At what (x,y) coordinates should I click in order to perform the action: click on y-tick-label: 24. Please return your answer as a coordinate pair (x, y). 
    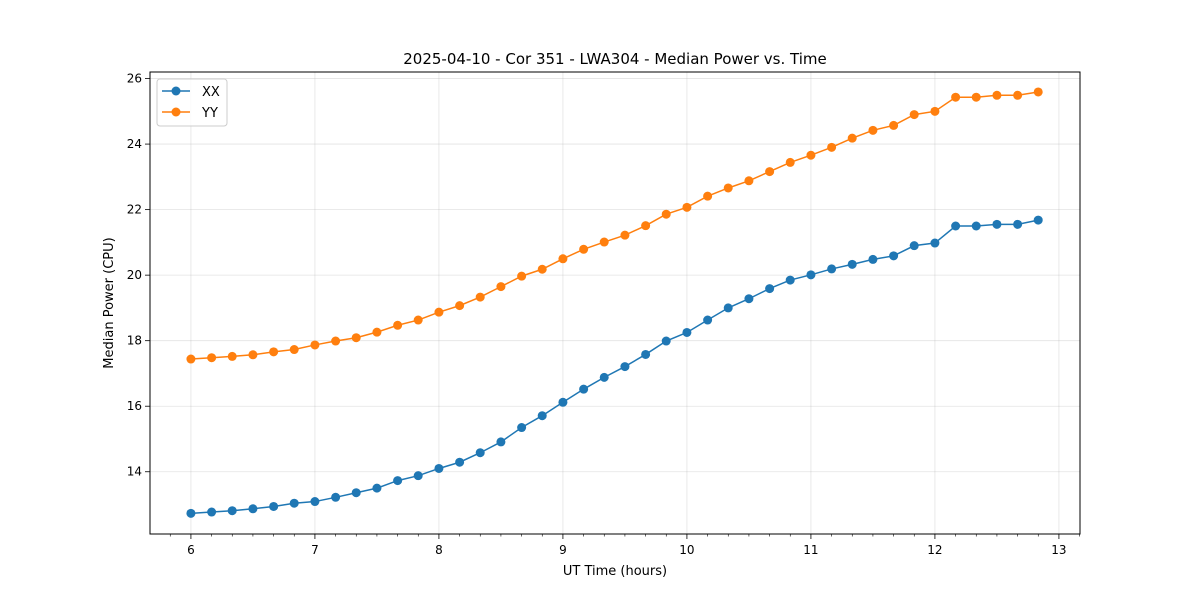
    Looking at the image, I should click on (134, 144).